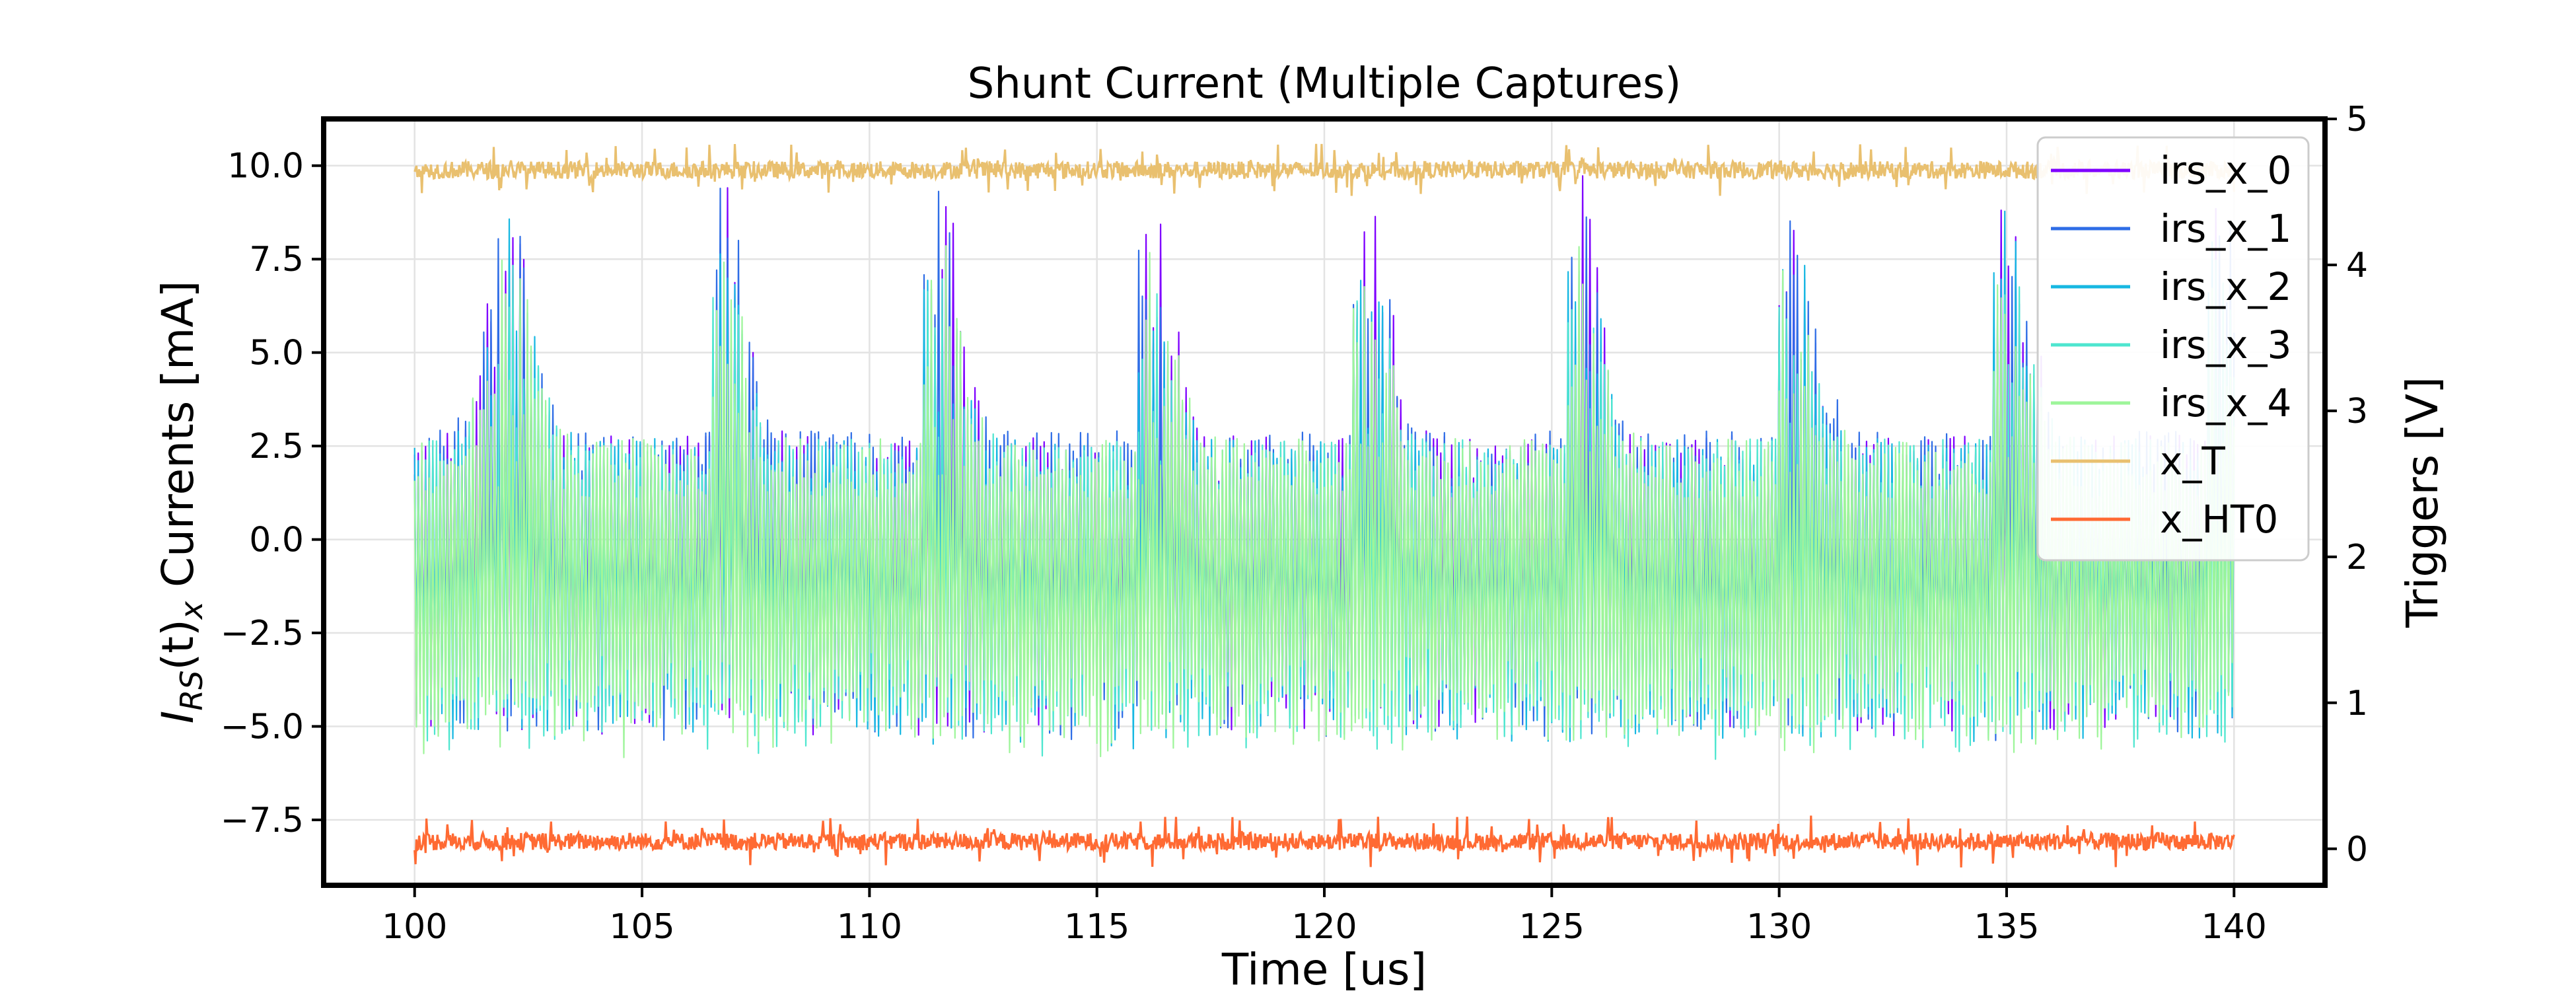 The width and height of the screenshot is (2576, 991). I want to click on y-tick-label: 0.0, so click(277, 540).